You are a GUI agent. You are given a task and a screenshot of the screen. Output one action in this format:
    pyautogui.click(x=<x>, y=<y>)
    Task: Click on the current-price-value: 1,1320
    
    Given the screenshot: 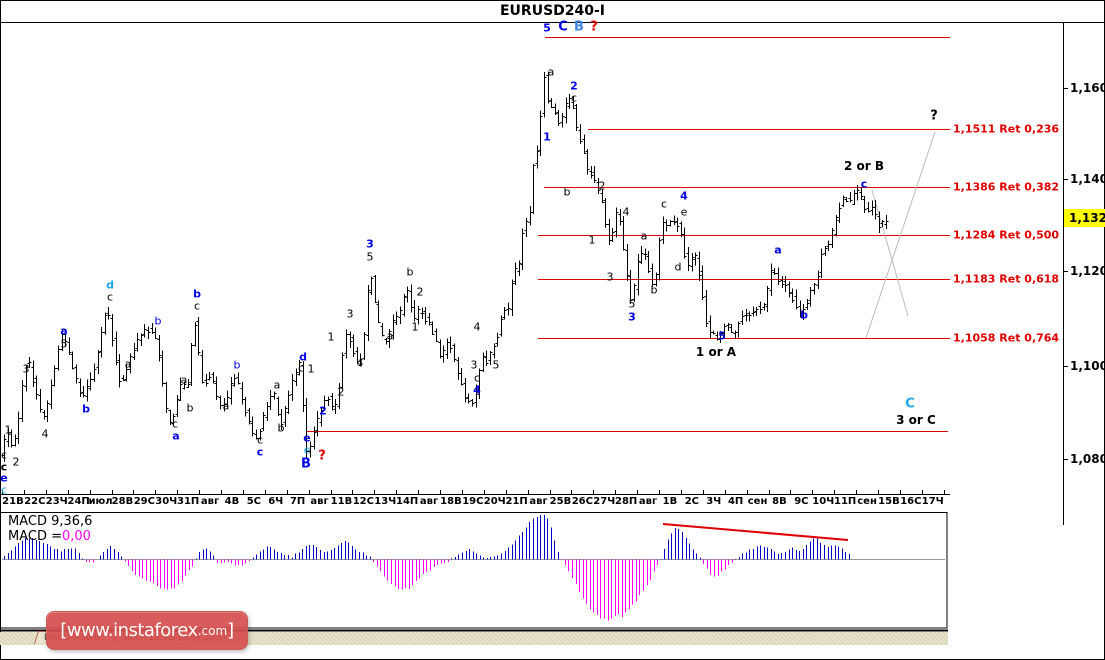 What is the action you would take?
    pyautogui.click(x=1087, y=218)
    